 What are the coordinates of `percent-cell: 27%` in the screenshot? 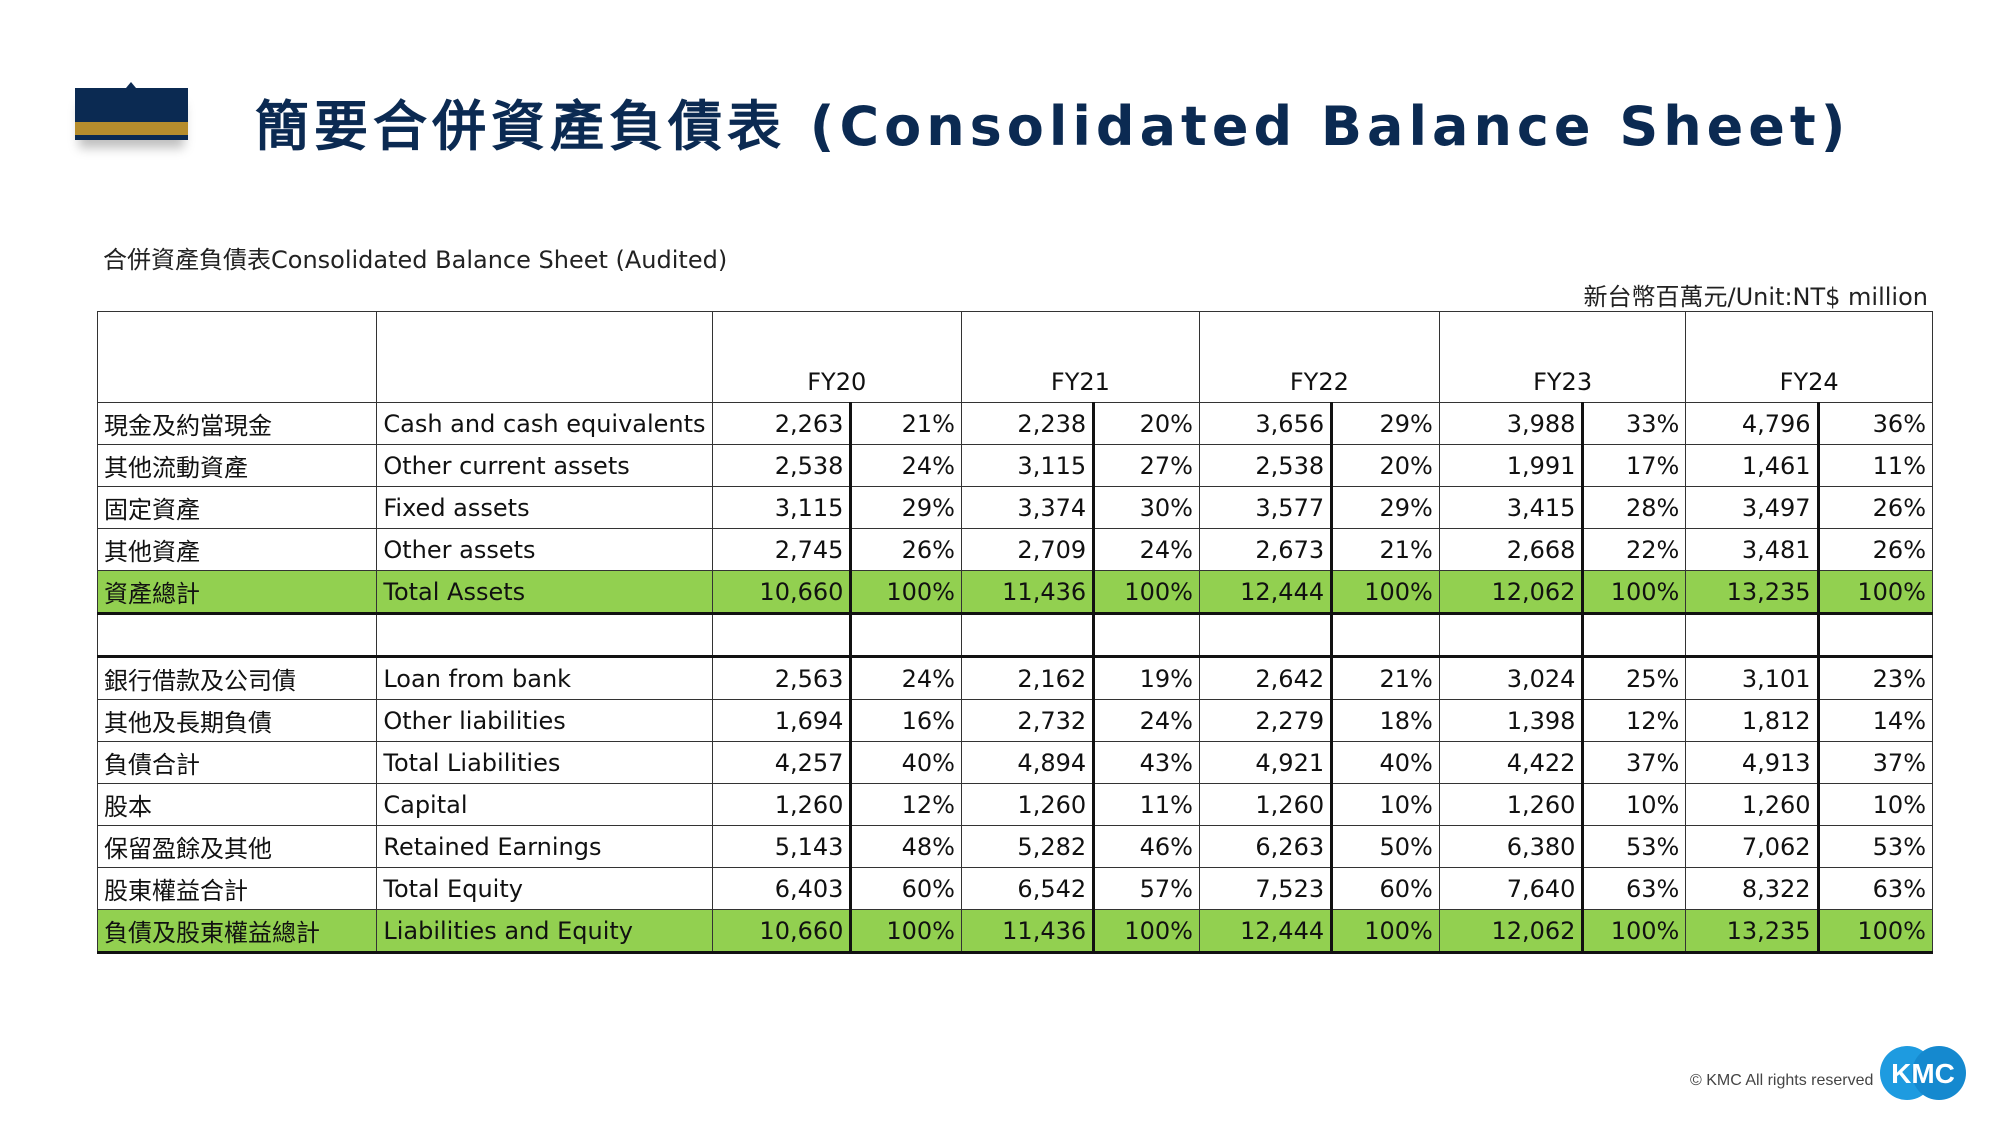 It's located at (1146, 465).